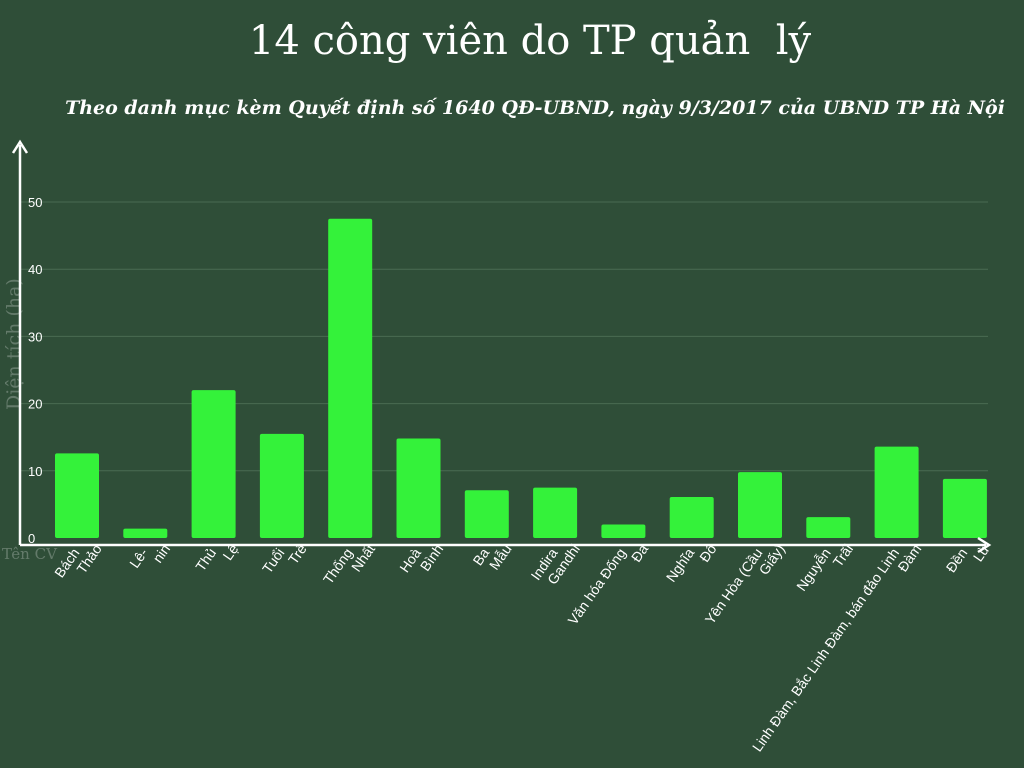 This screenshot has width=1024, height=768. Describe the element at coordinates (35, 336) in the screenshot. I see `y-tick-label: 30` at that location.